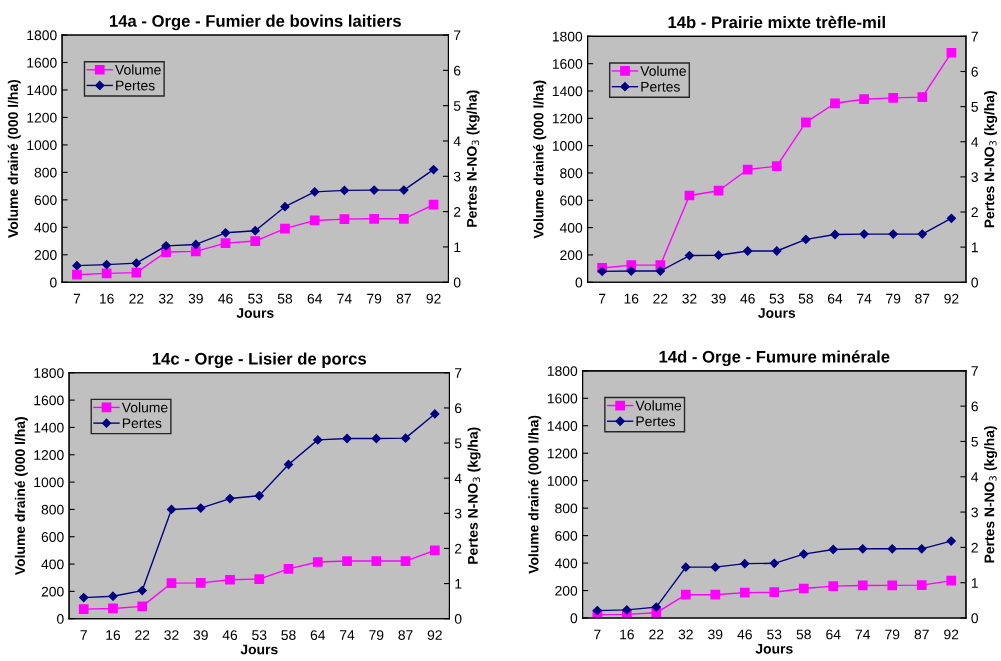 This screenshot has width=1001, height=661. Describe the element at coordinates (776, 22) in the screenshot. I see `chart-title: 14b - Prairie mixte trèfle-mil` at that location.